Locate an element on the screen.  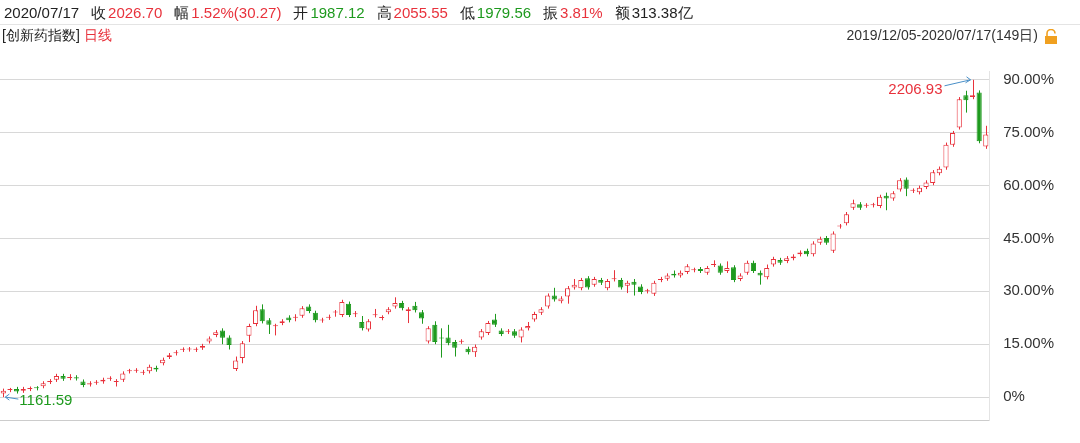
y-tick-label: 75.00% is located at coordinates (1028, 131).